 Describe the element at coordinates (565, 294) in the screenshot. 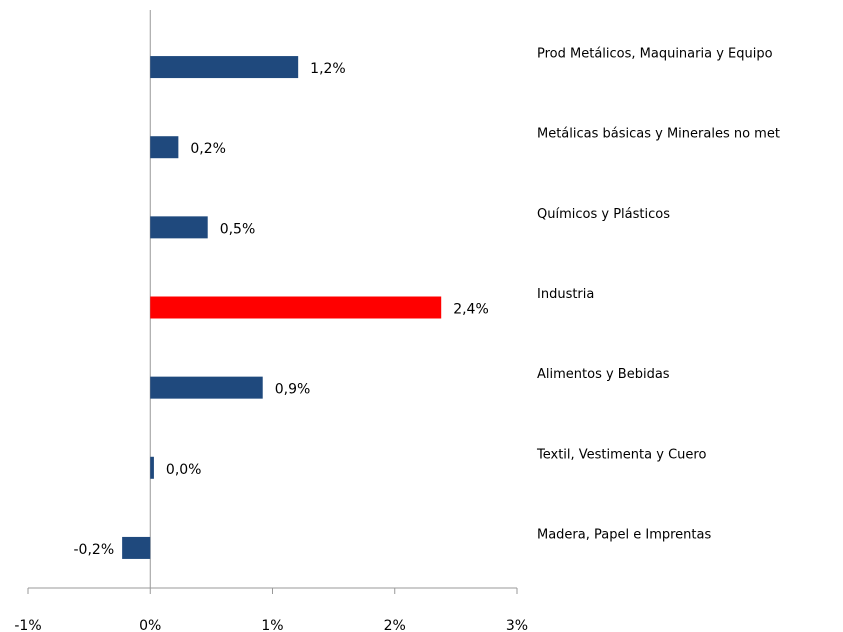

I see `category-label: Industria` at that location.